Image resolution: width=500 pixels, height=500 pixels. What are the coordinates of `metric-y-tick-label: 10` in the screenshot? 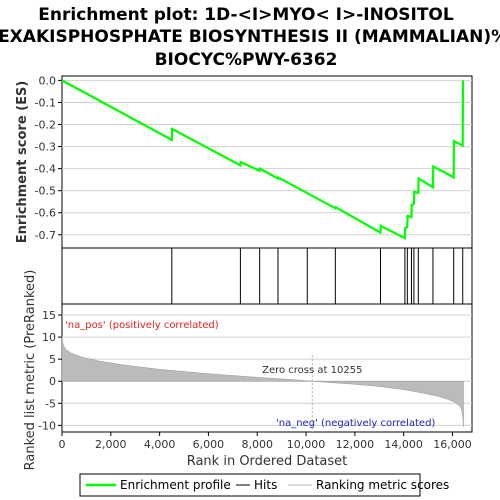 It's located at (49, 337).